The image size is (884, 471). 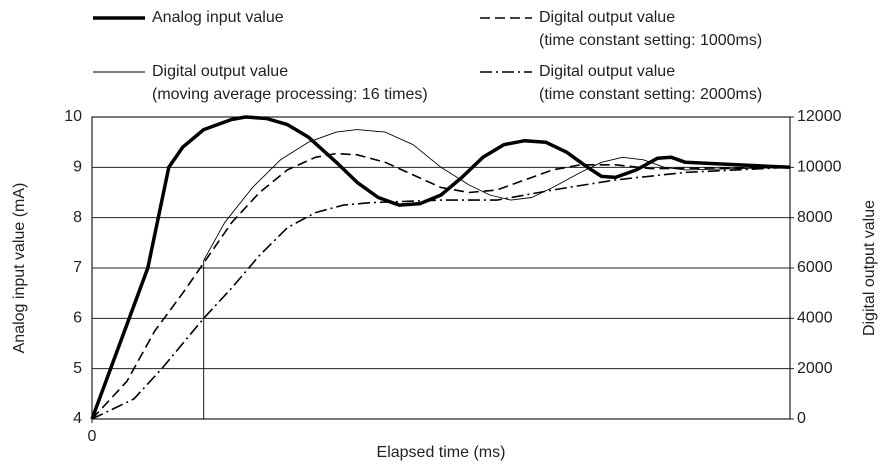 What do you see at coordinates (77, 318) in the screenshot?
I see `y-tick-label: 6` at bounding box center [77, 318].